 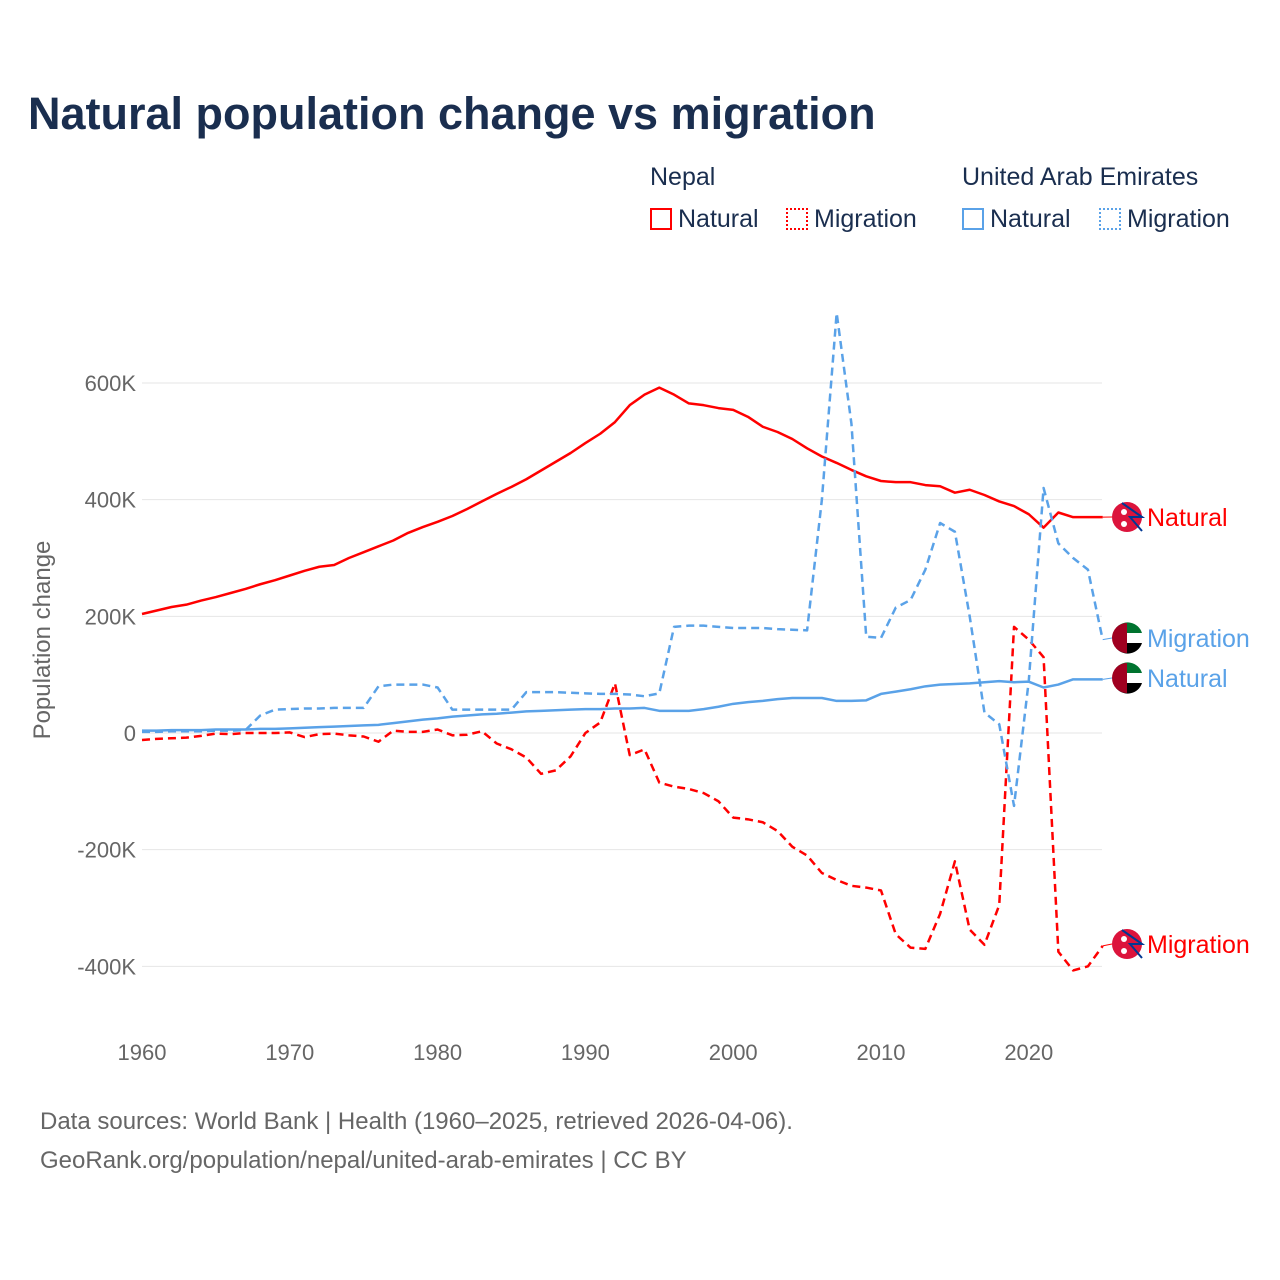 I want to click on x-tick-label: 2020, so click(x=1028, y=1052).